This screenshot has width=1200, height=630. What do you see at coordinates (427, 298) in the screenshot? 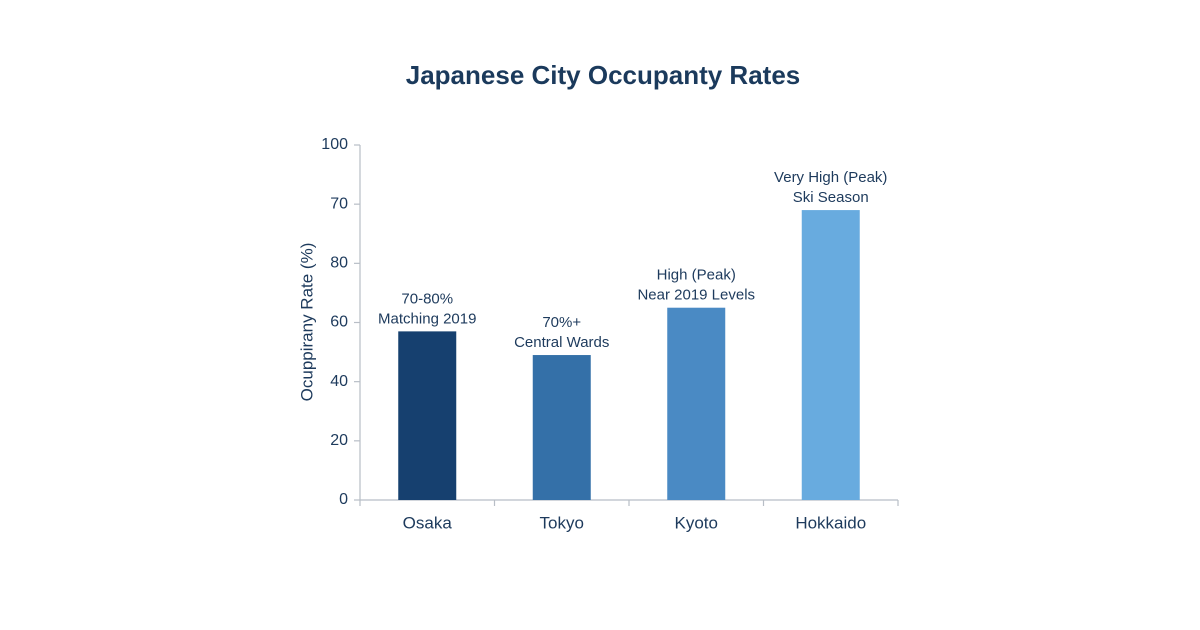
I see `bar-annotation: 70-80%` at bounding box center [427, 298].